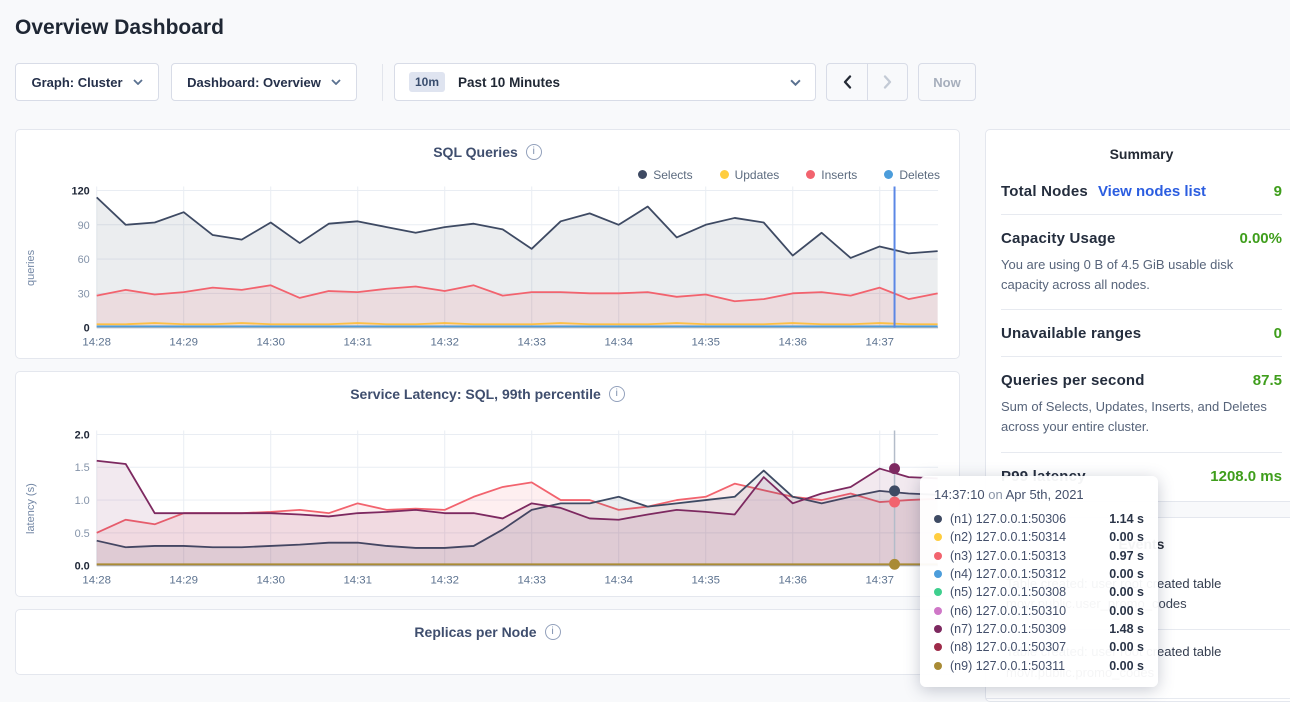 Image resolution: width=1290 pixels, height=702 pixels. Describe the element at coordinates (517, 306) in the screenshot. I see `series-area` at that location.